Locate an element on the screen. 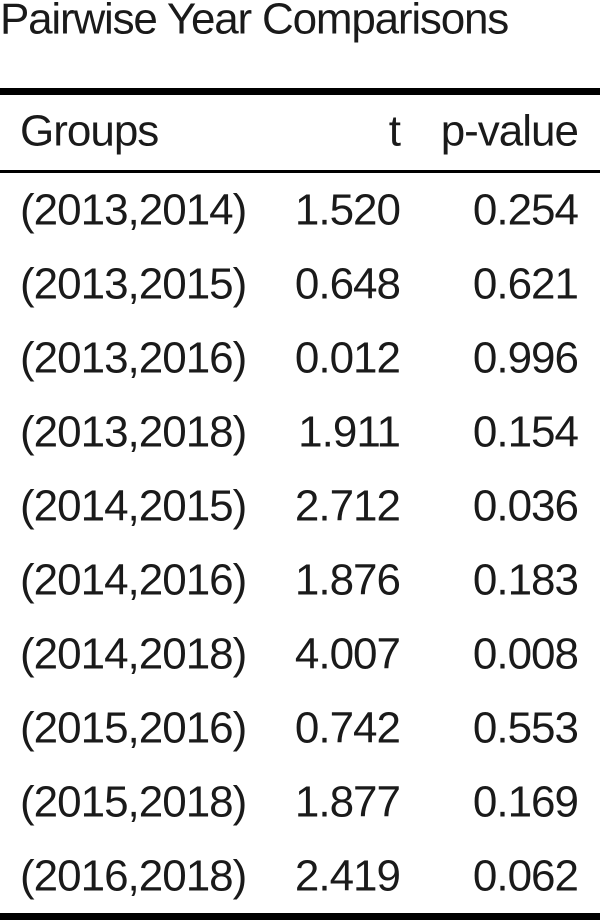  table-cell: (2013,2016) is located at coordinates (133, 358).